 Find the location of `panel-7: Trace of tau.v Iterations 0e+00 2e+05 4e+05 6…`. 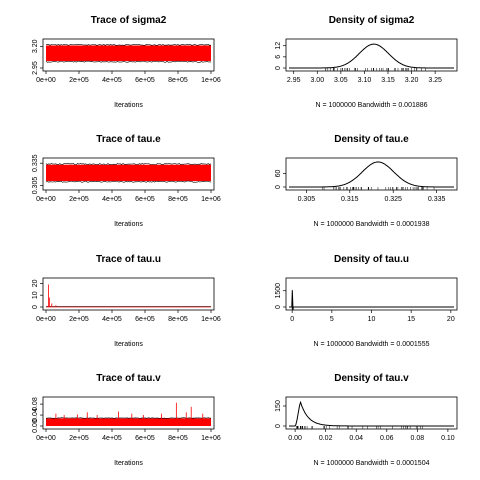

panel-7: Trace of tau.v Iterations 0e+00 2e+05 4e+05 6… is located at coordinates (126, 420).